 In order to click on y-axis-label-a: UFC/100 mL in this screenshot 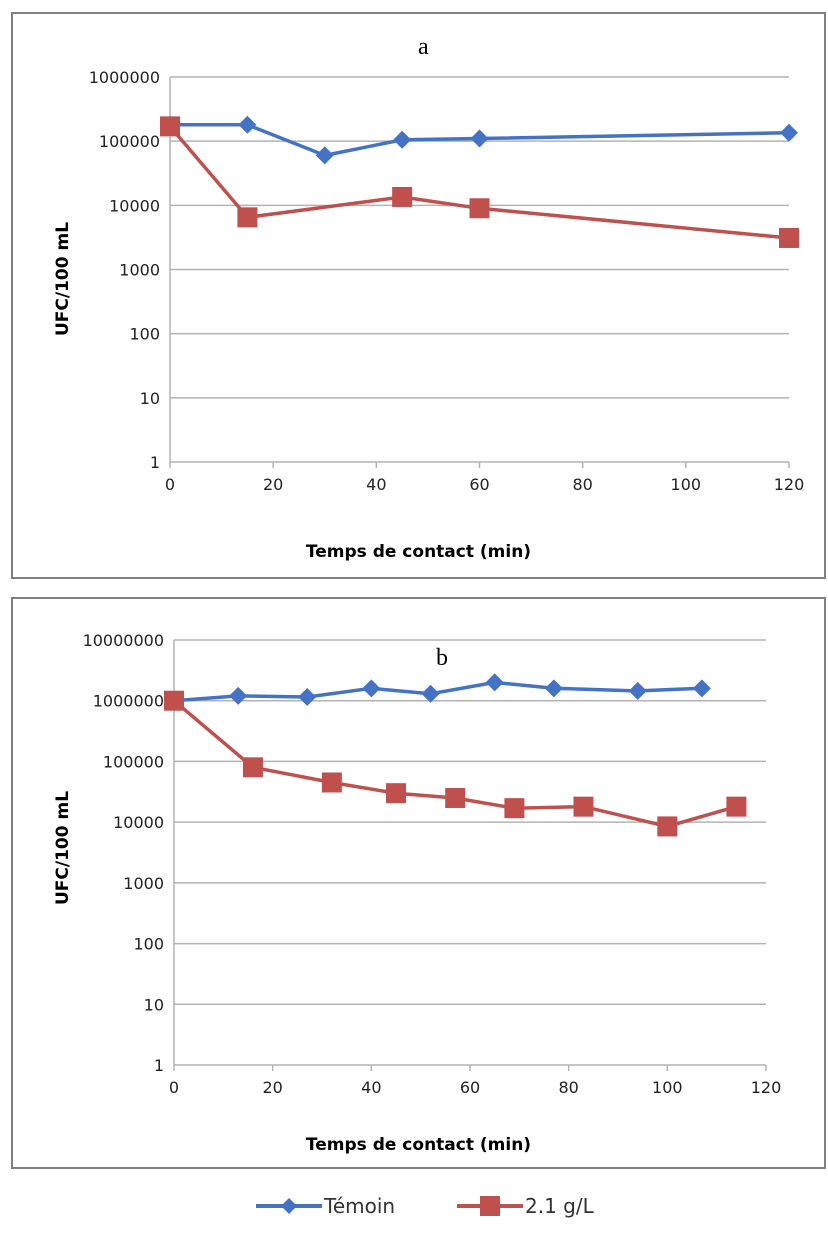, I will do `click(63, 279)`.